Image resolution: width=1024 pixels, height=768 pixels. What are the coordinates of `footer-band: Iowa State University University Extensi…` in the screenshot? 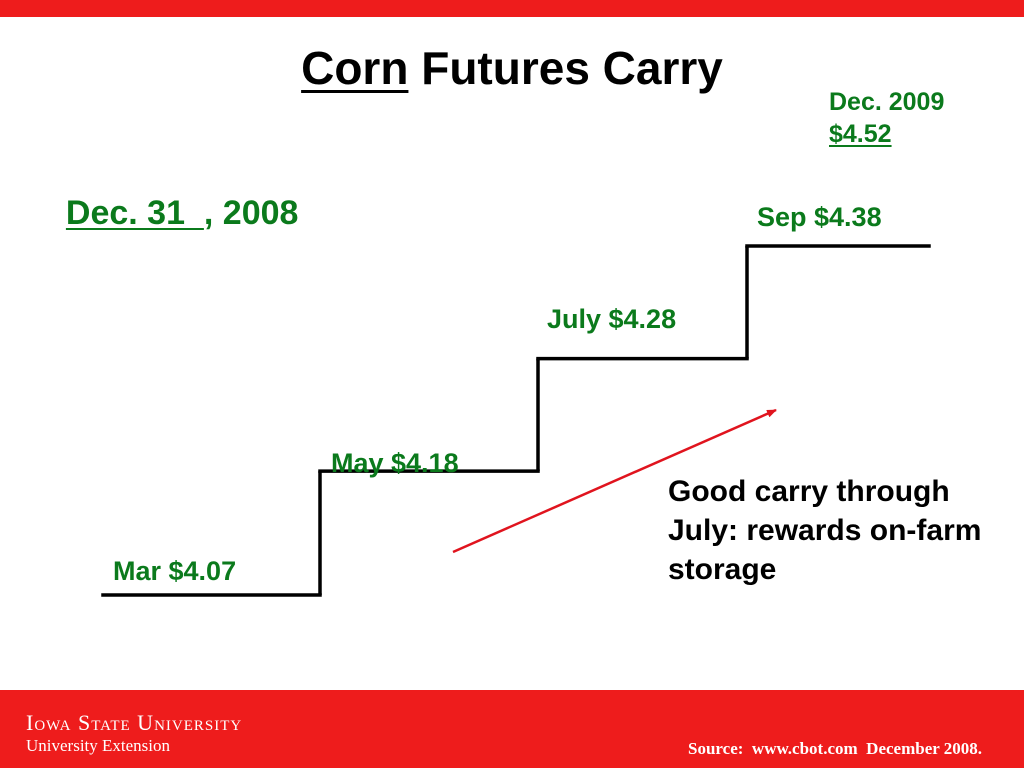 It's located at (512, 729).